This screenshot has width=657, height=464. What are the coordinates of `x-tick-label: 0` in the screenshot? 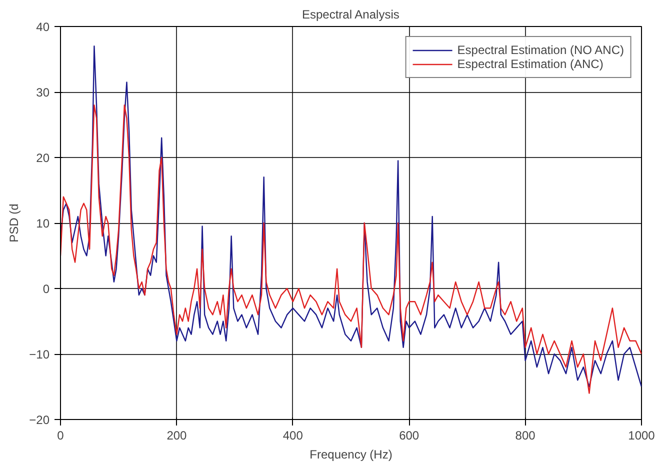 It's located at (60, 435).